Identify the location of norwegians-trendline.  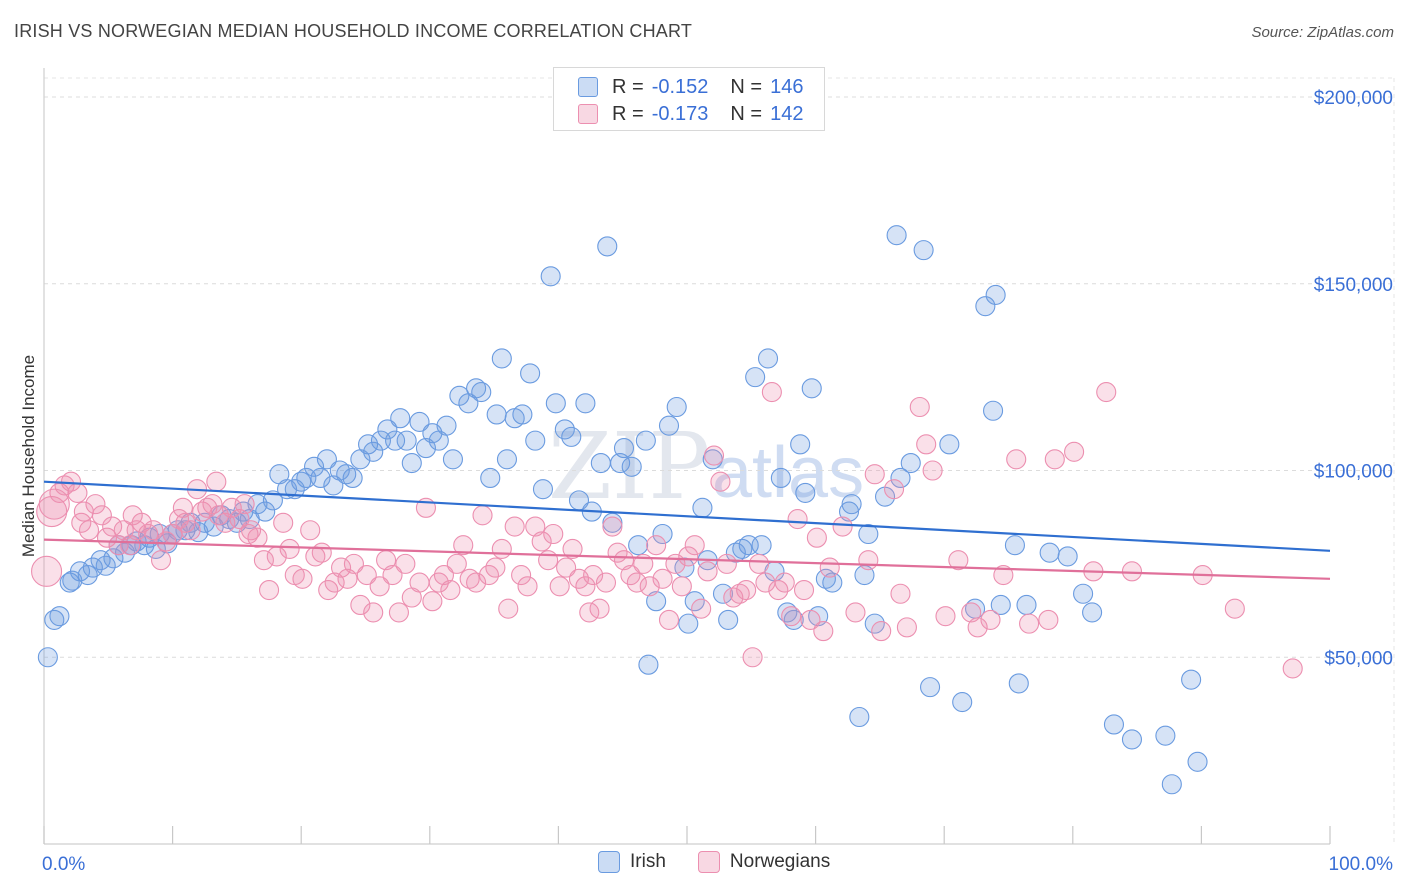
(687, 559).